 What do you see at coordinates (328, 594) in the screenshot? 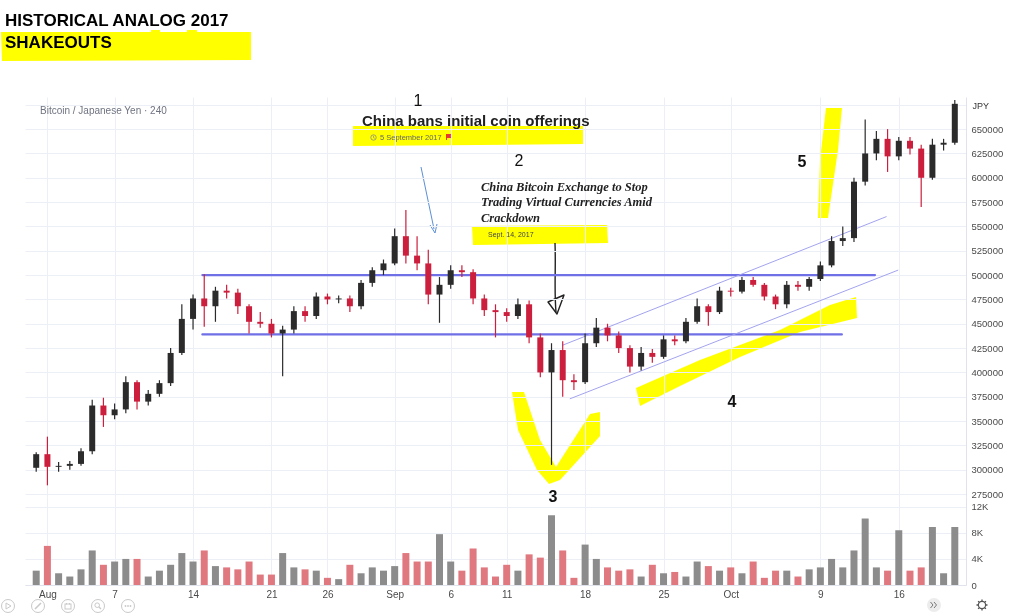
I see `x-tick-label: 26` at bounding box center [328, 594].